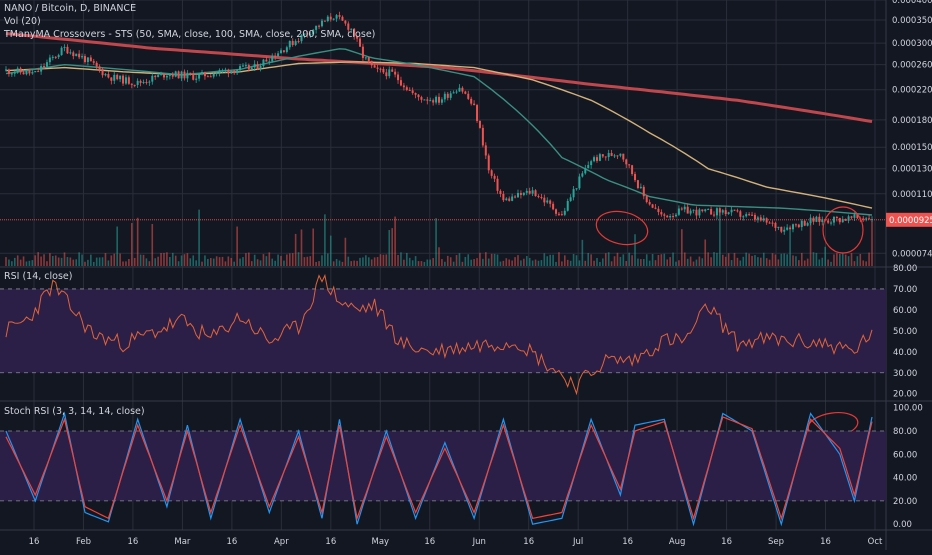  What do you see at coordinates (902, 525) in the screenshot?
I see `stoch-tick-label: 0.00` at bounding box center [902, 525].